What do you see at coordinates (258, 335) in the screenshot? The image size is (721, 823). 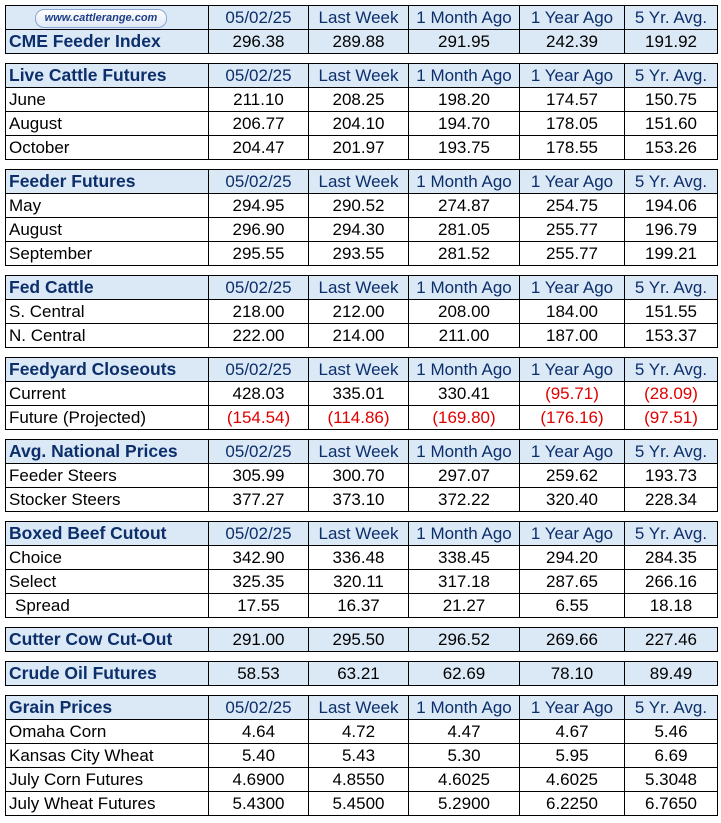 I see `value-cell: 222.00` at bounding box center [258, 335].